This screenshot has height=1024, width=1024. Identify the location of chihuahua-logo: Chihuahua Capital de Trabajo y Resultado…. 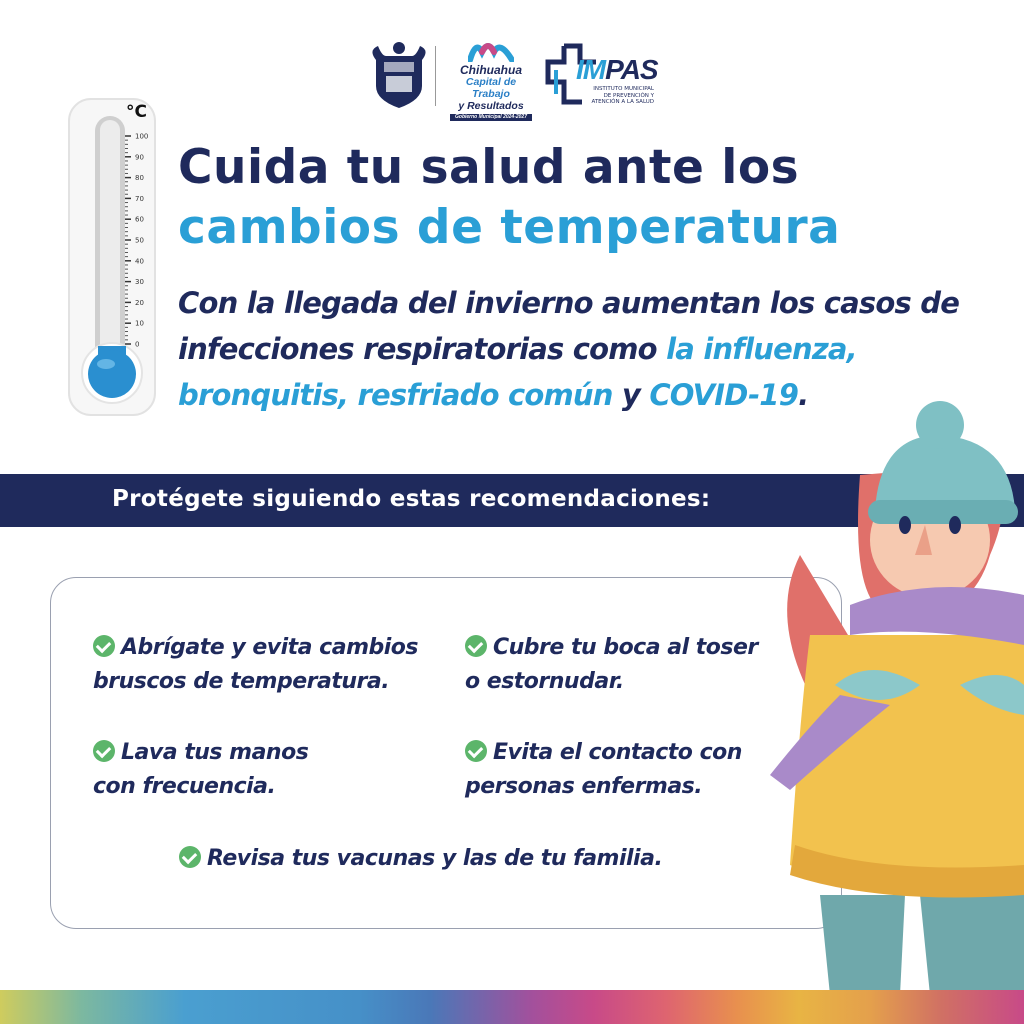
(491, 81).